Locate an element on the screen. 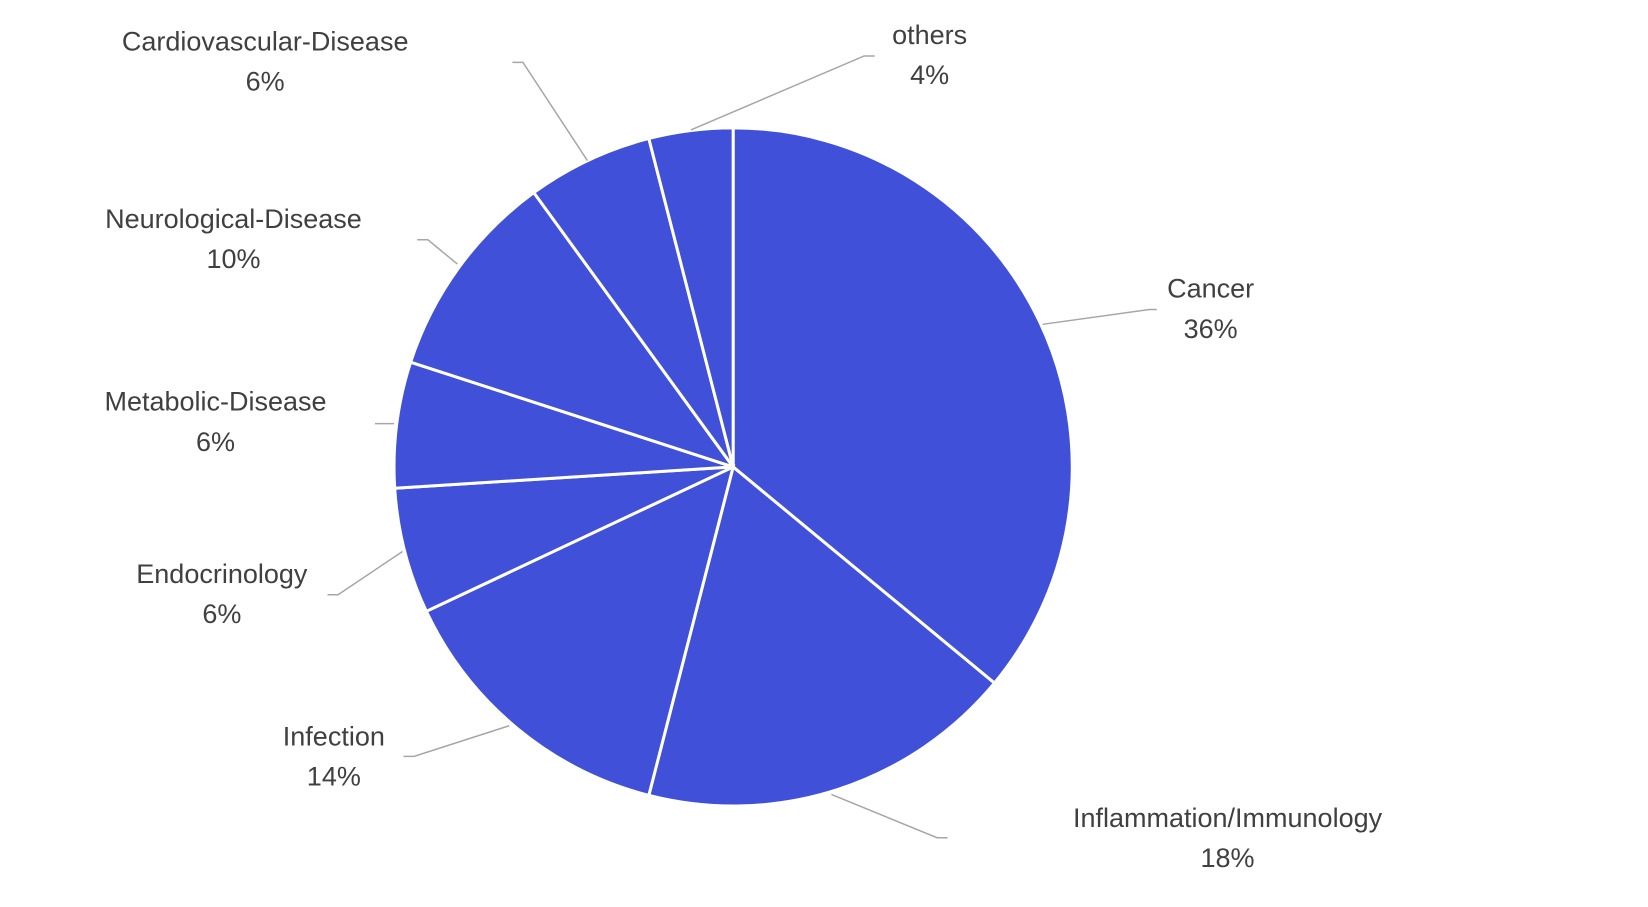 The height and width of the screenshot is (907, 1648). value-label: 4% is located at coordinates (929, 75).